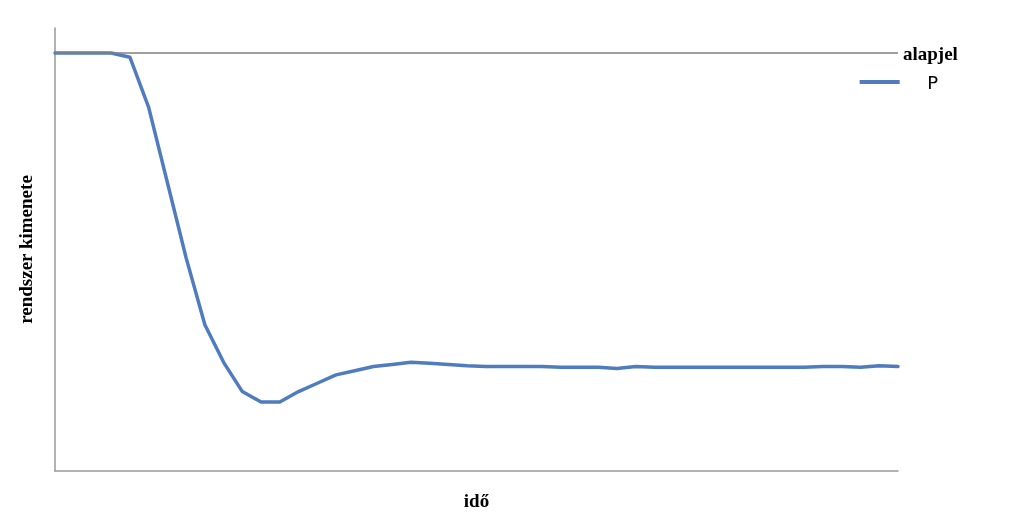  What do you see at coordinates (933, 82) in the screenshot?
I see `legend-label: P` at bounding box center [933, 82].